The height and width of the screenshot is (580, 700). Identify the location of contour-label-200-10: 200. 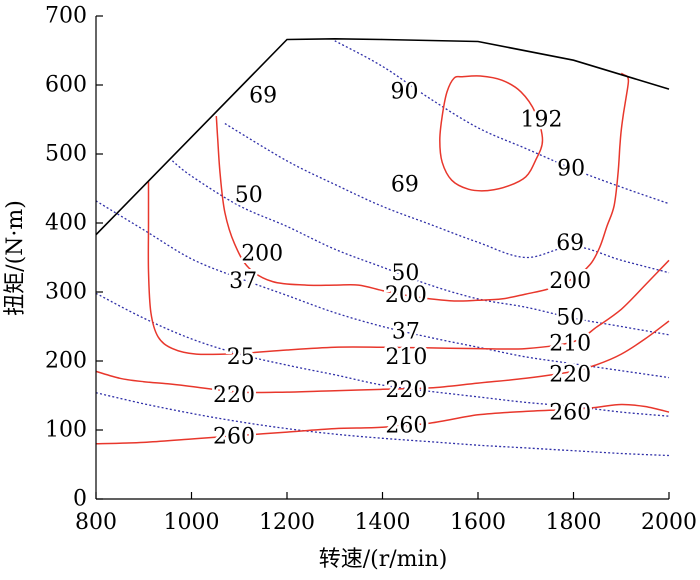
(570, 281).